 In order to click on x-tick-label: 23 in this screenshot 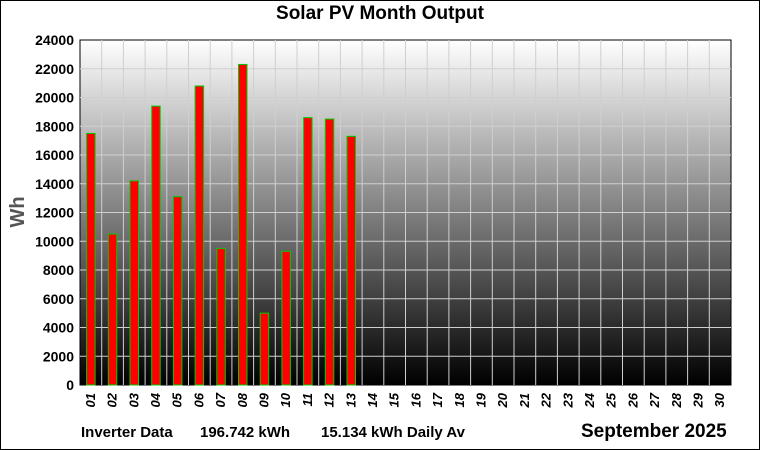, I will do `click(567, 400)`.